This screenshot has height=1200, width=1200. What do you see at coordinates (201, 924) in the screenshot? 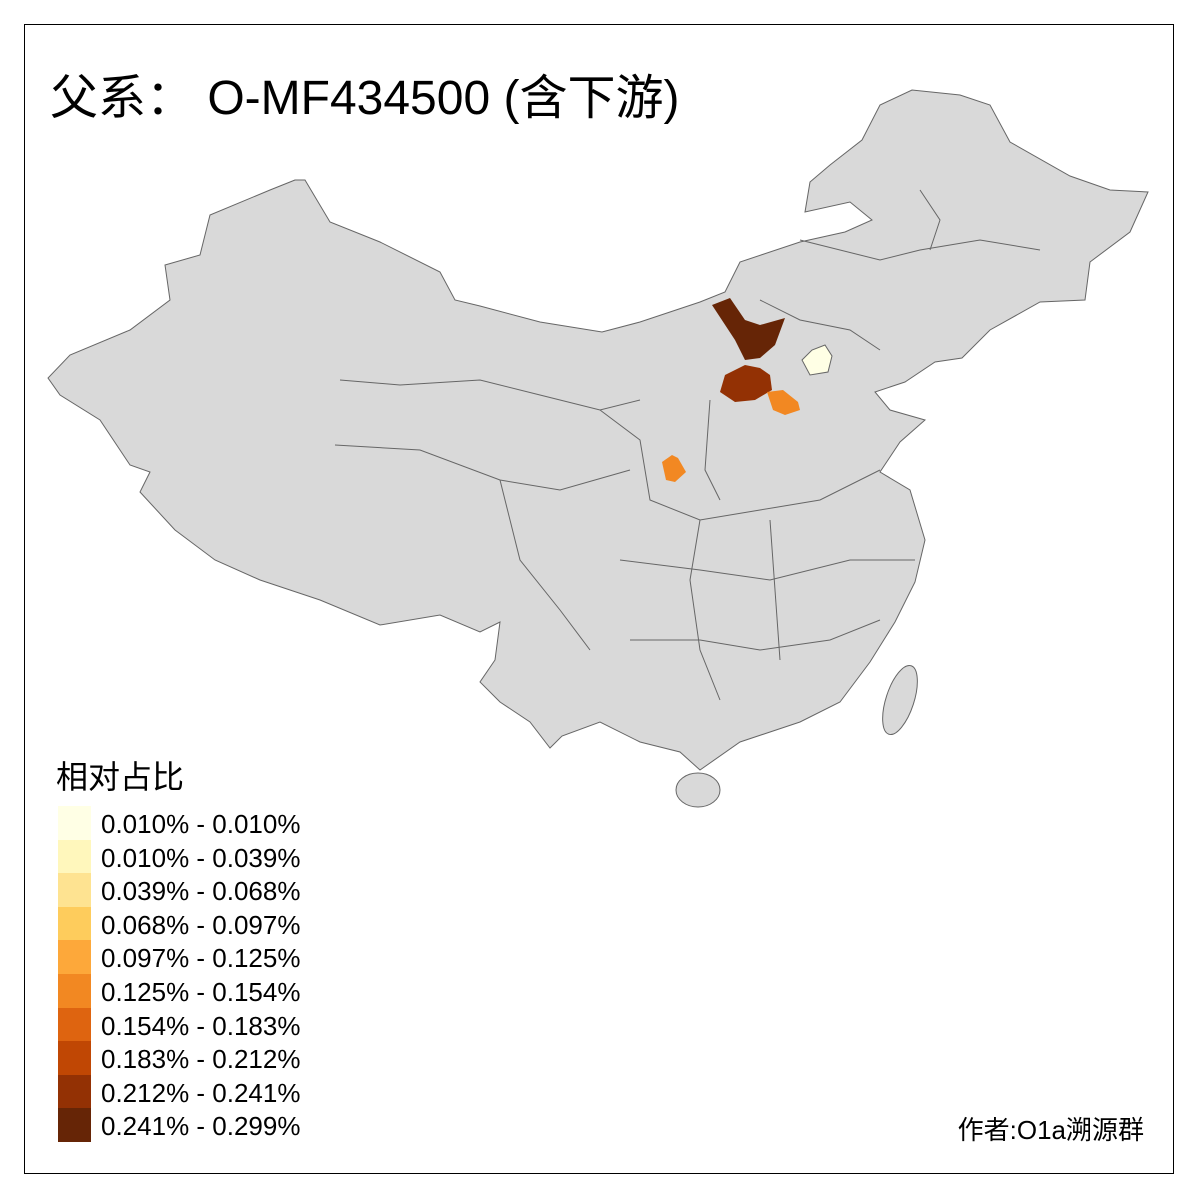
I see `legend-label: 0.068% - 0.097%` at bounding box center [201, 924].